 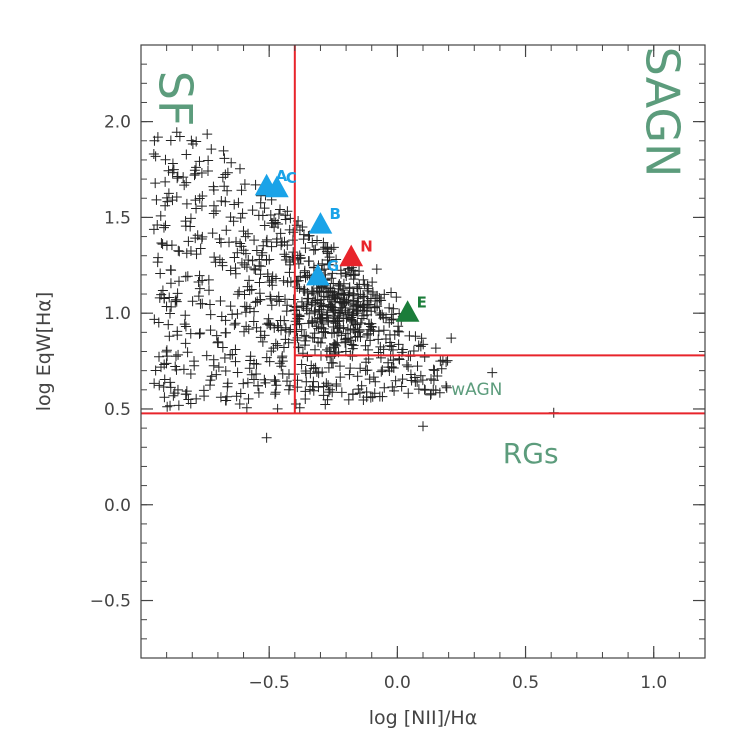 What do you see at coordinates (662, 112) in the screenshot?
I see `region-label-sagn: SAGN` at bounding box center [662, 112].